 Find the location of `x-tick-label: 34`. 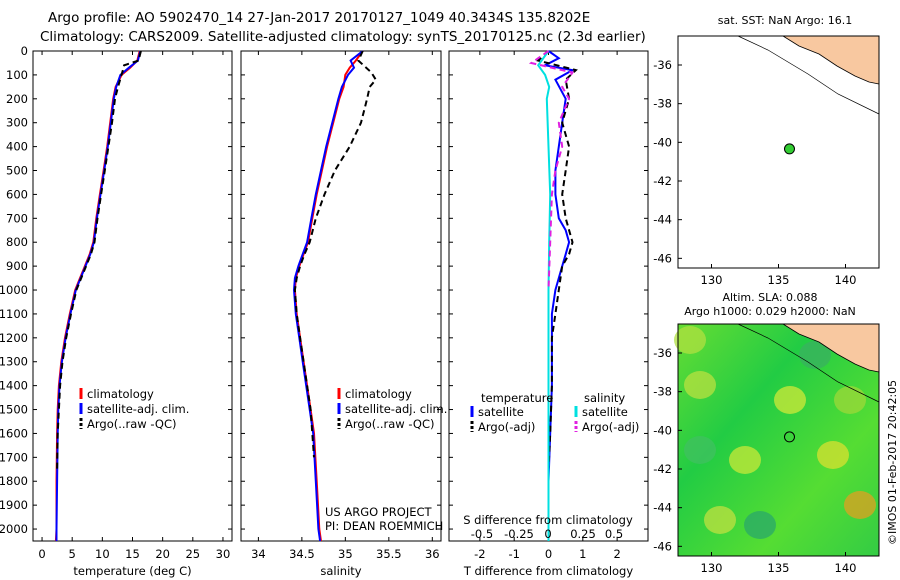

x-tick-label: 34 is located at coordinates (258, 554).